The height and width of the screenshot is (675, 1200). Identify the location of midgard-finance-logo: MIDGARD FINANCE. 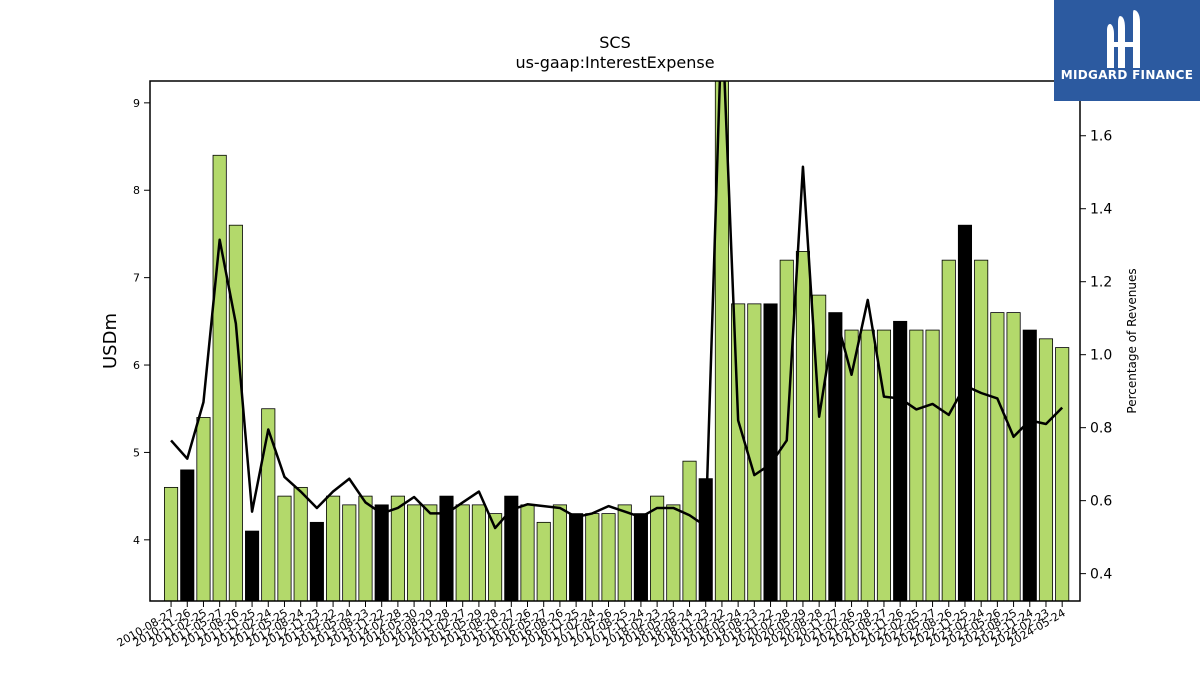
(1127, 50).